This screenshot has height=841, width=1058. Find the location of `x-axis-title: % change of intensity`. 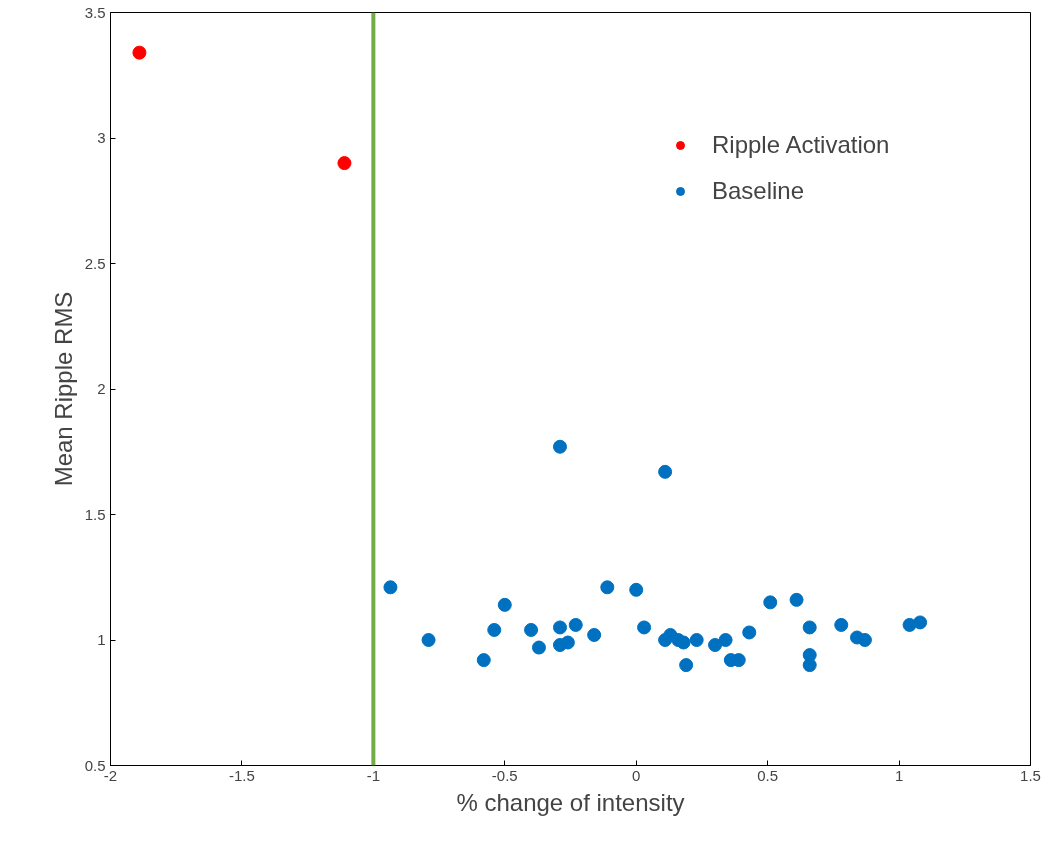

x-axis-title: % change of intensity is located at coordinates (570, 802).